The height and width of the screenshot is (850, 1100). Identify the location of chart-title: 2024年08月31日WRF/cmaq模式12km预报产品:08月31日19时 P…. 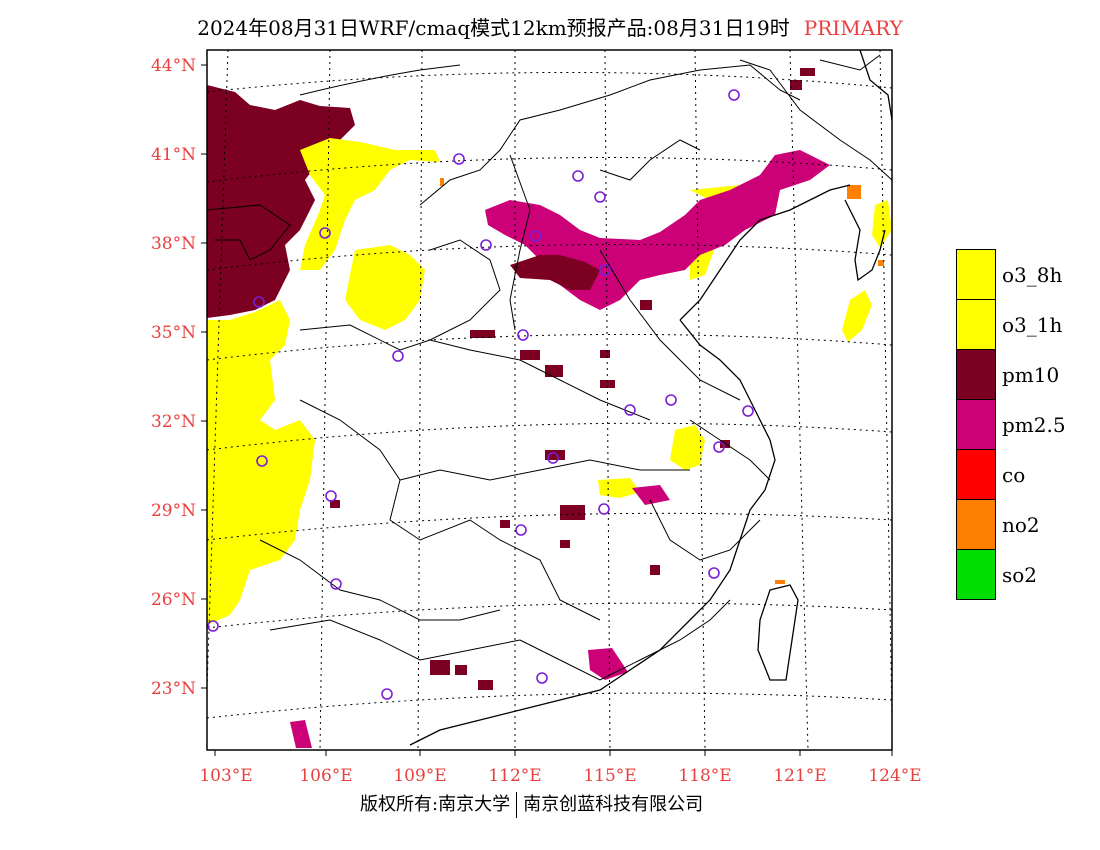
(550, 26).